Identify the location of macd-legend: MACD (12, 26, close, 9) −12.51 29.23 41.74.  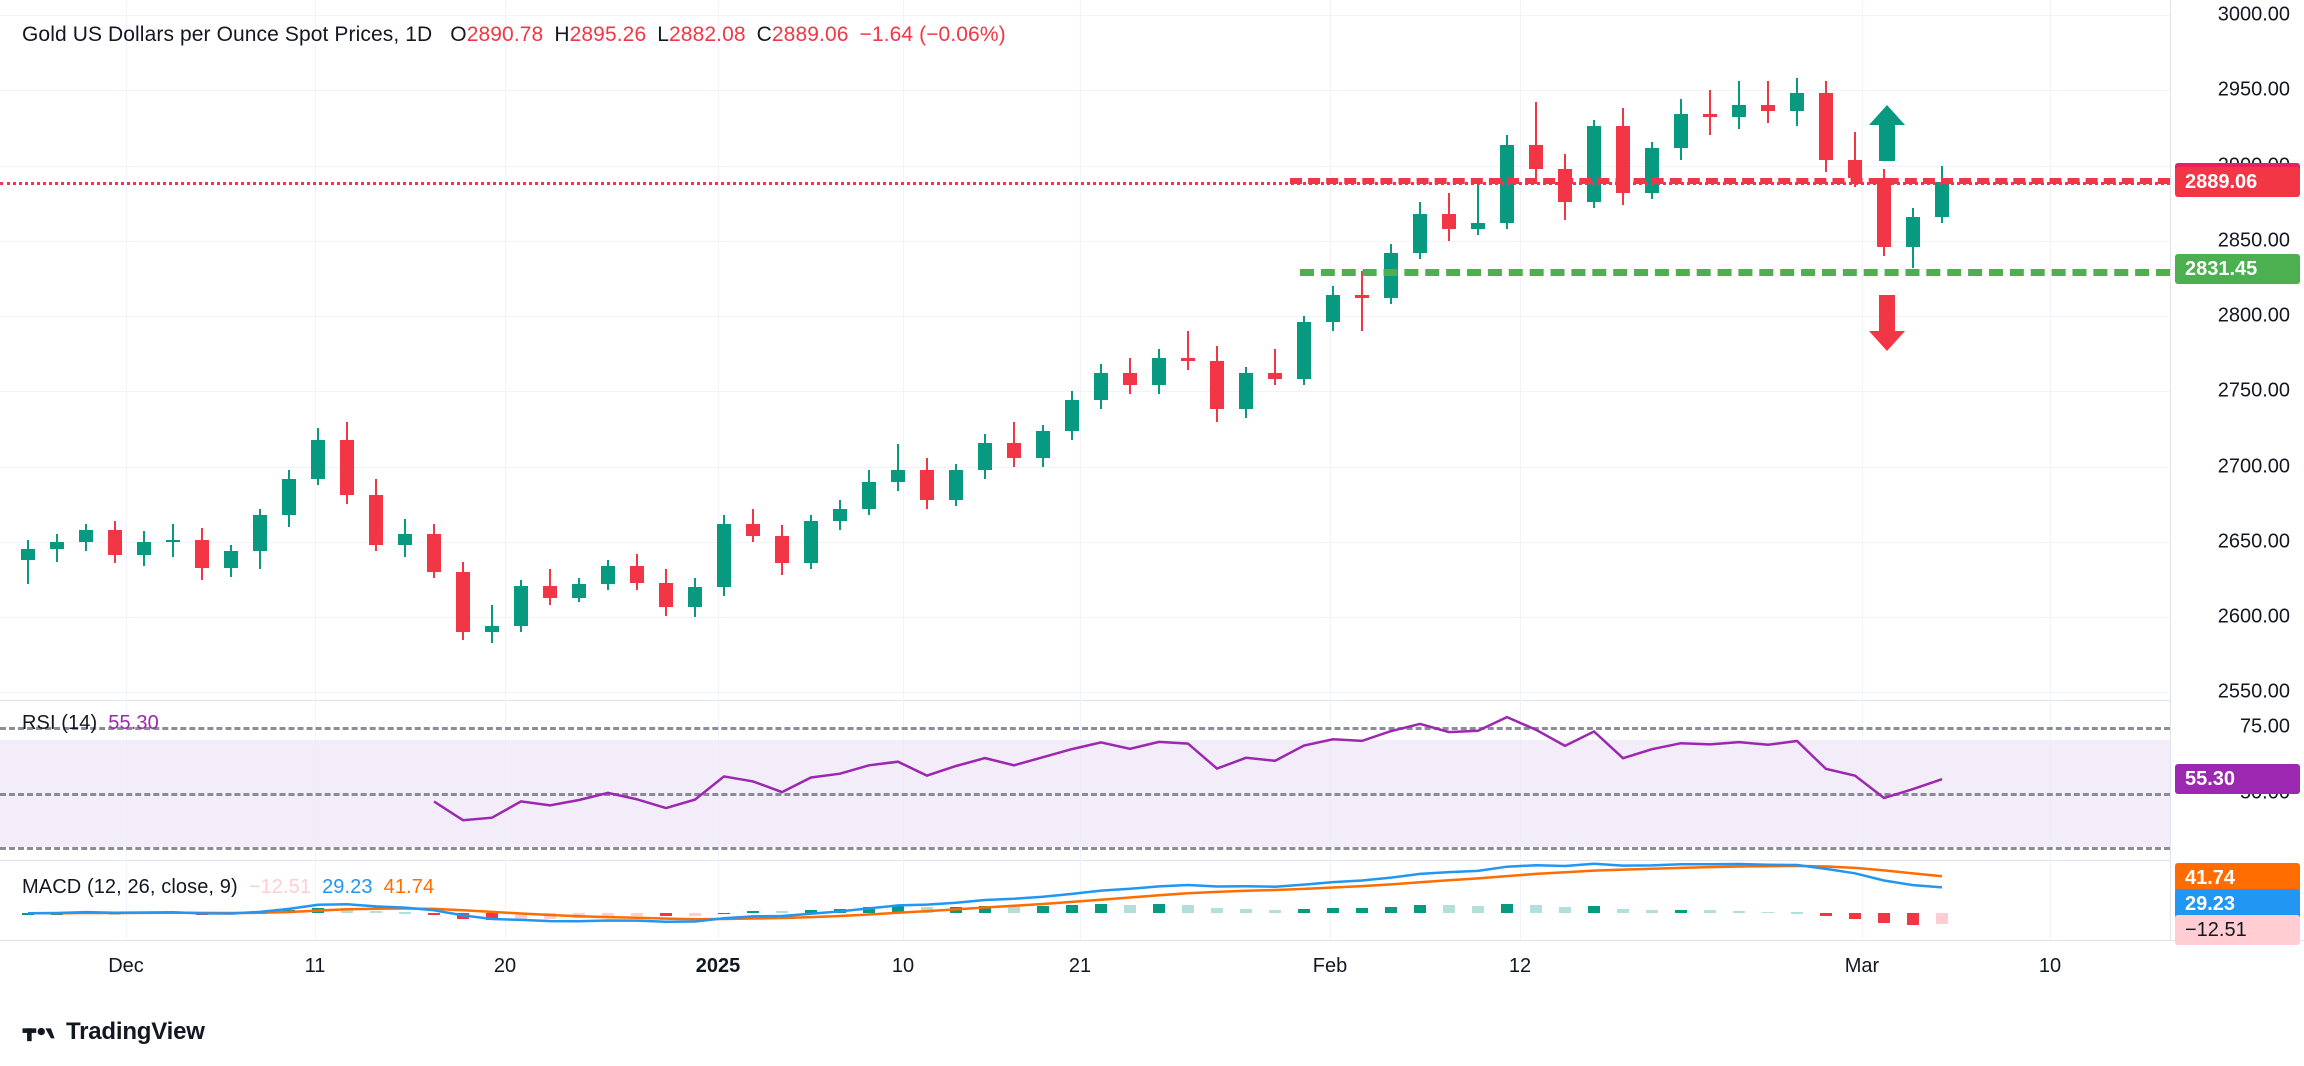
(228, 887).